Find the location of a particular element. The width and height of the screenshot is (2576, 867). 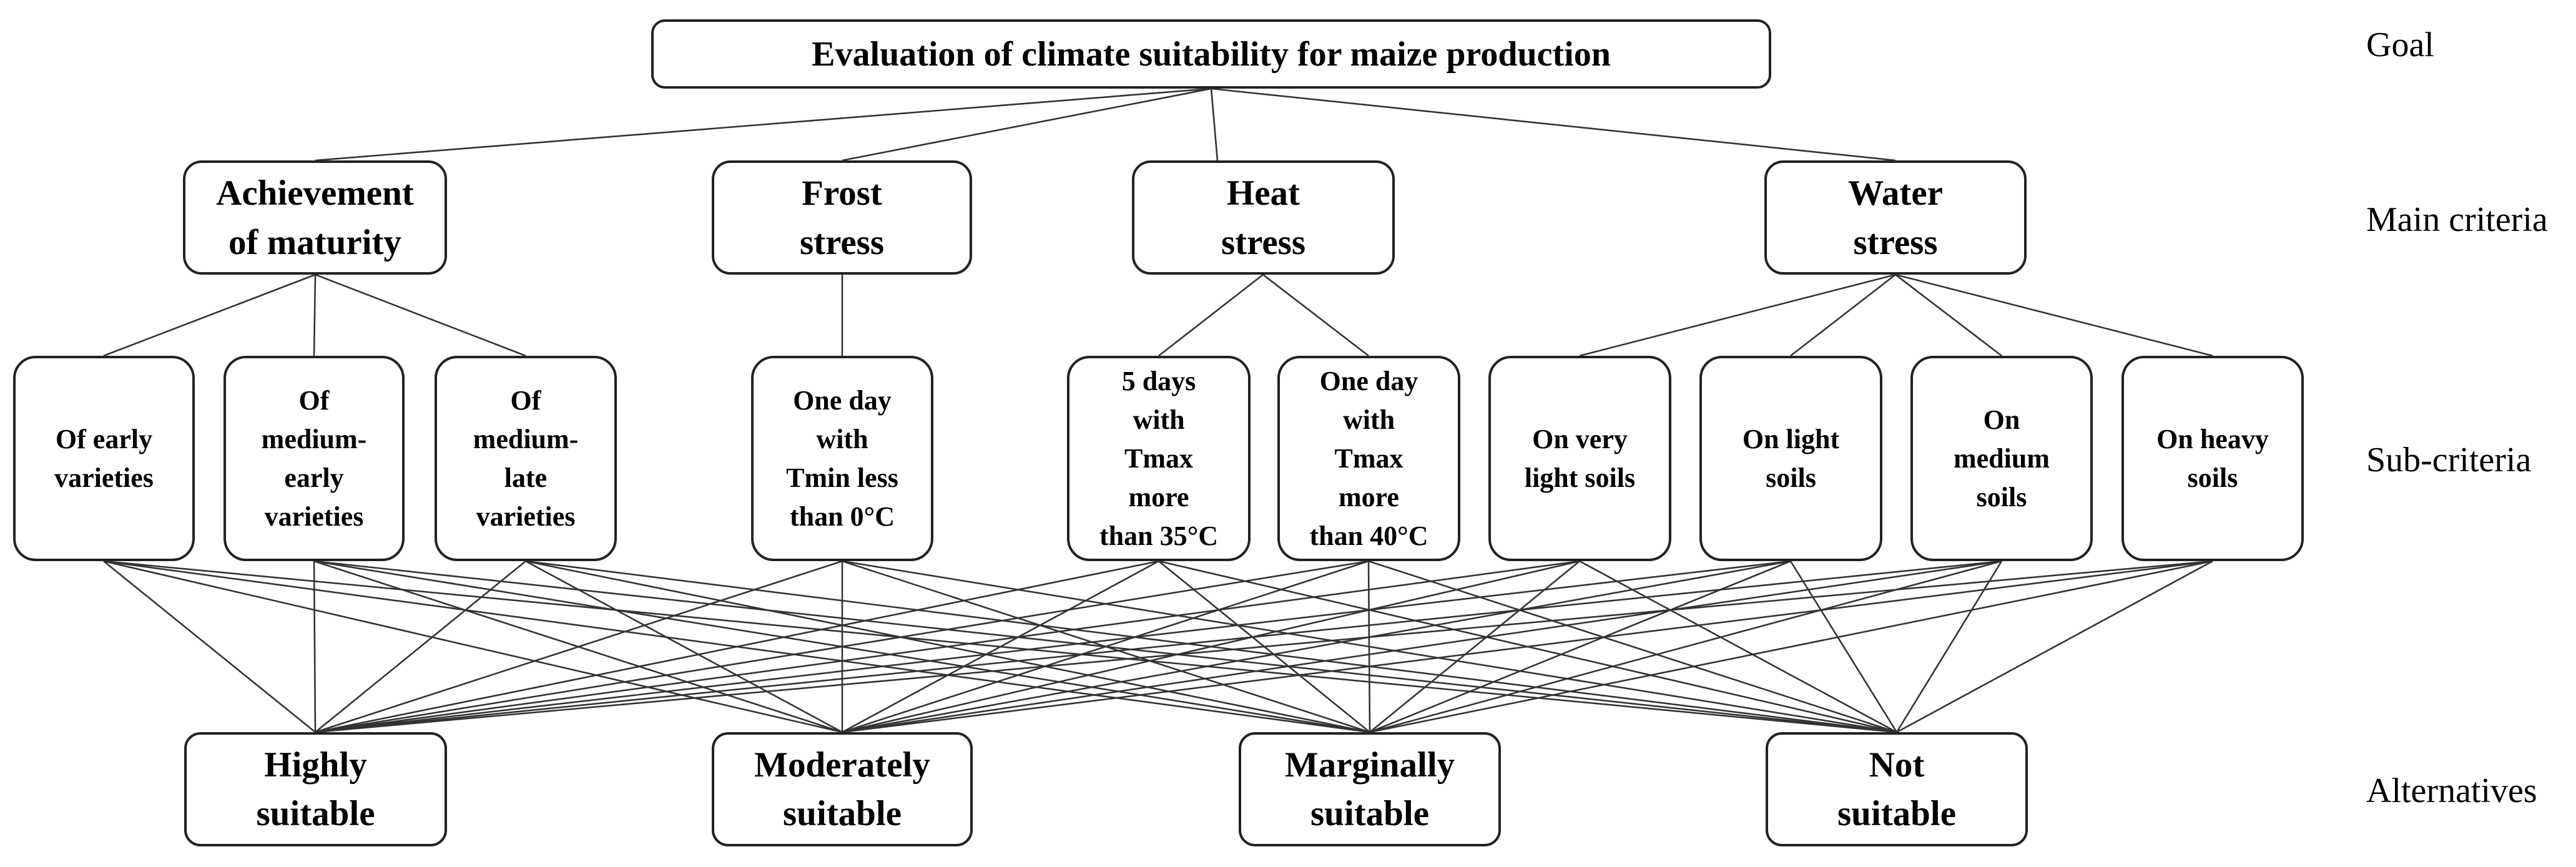

level-label-goal: Goal is located at coordinates (2400, 45).